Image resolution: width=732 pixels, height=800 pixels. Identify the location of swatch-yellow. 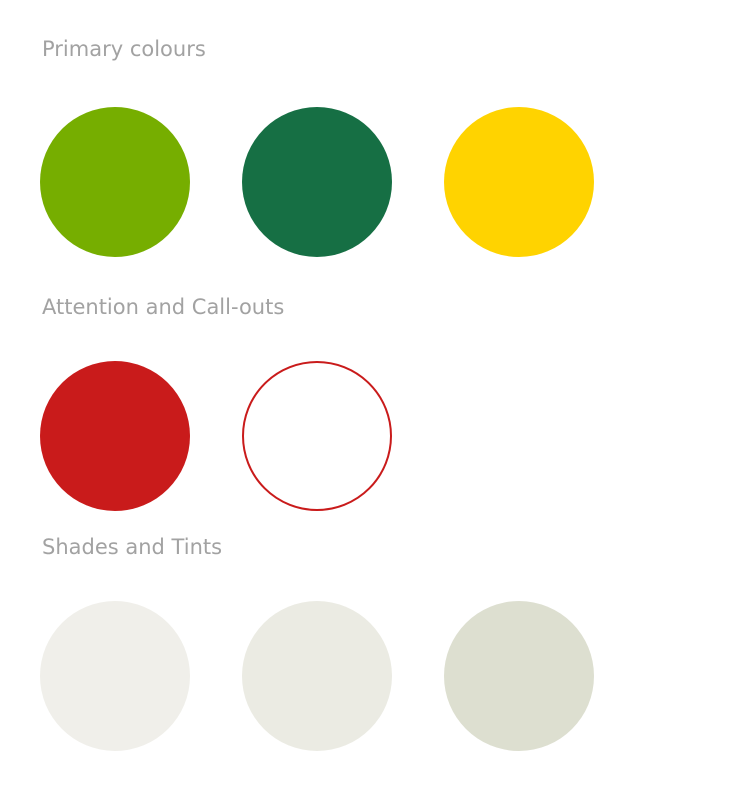
(519, 182).